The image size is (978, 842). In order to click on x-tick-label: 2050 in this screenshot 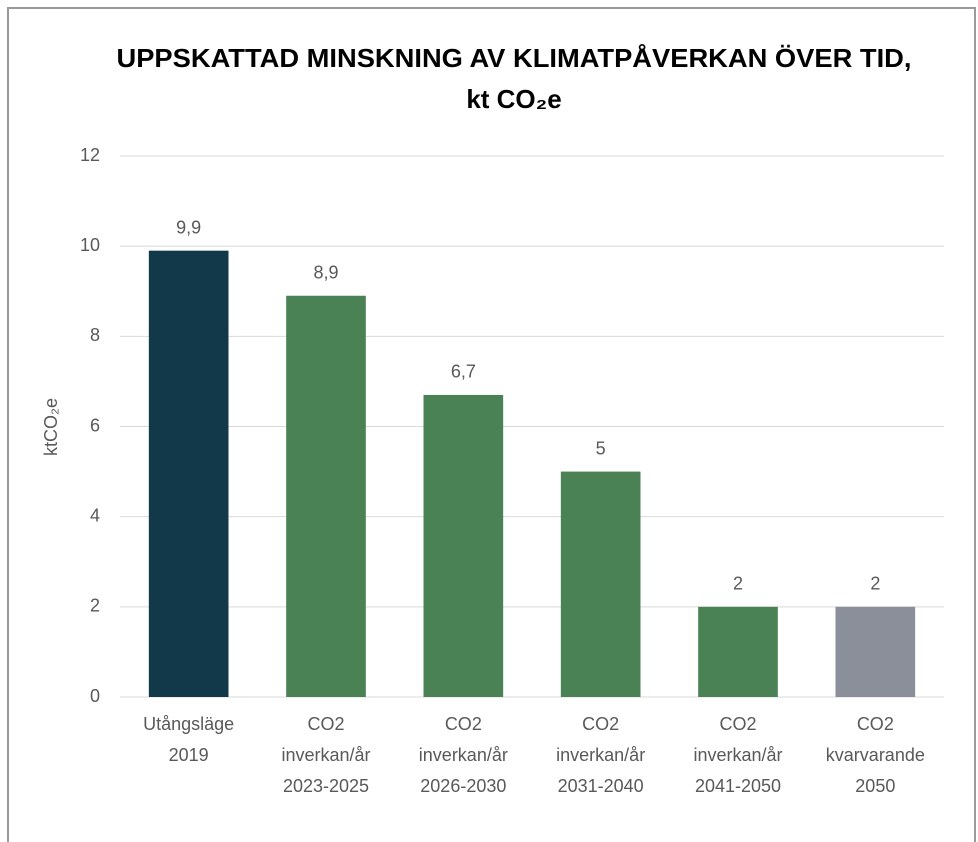, I will do `click(875, 786)`.